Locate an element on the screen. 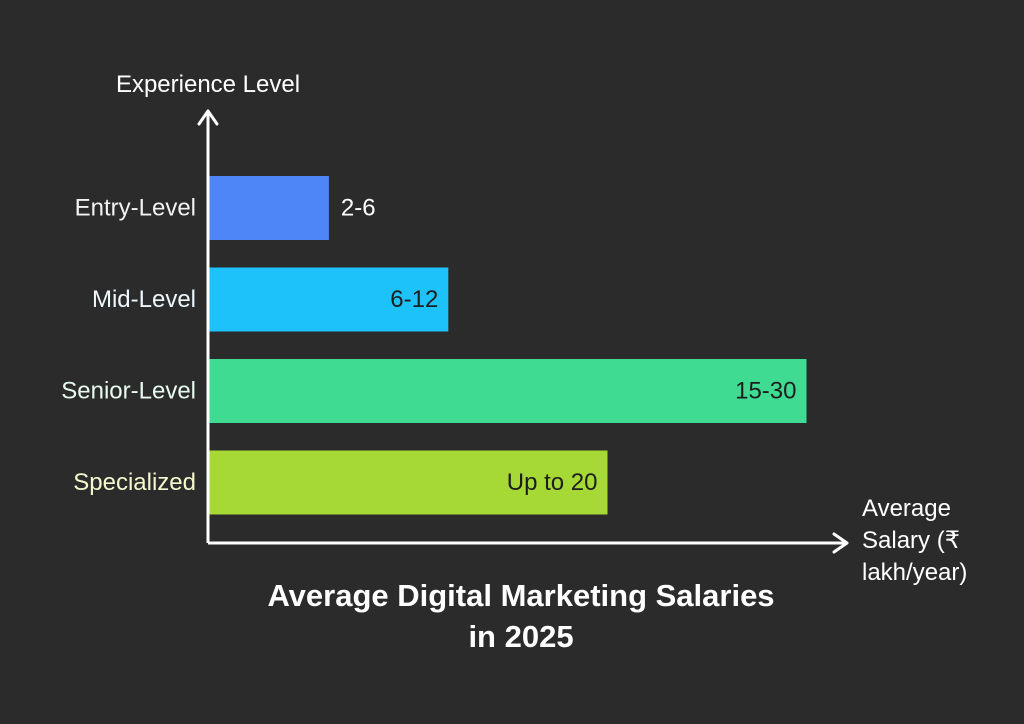 This screenshot has width=1024, height=724. bar-mid-level is located at coordinates (329, 299).